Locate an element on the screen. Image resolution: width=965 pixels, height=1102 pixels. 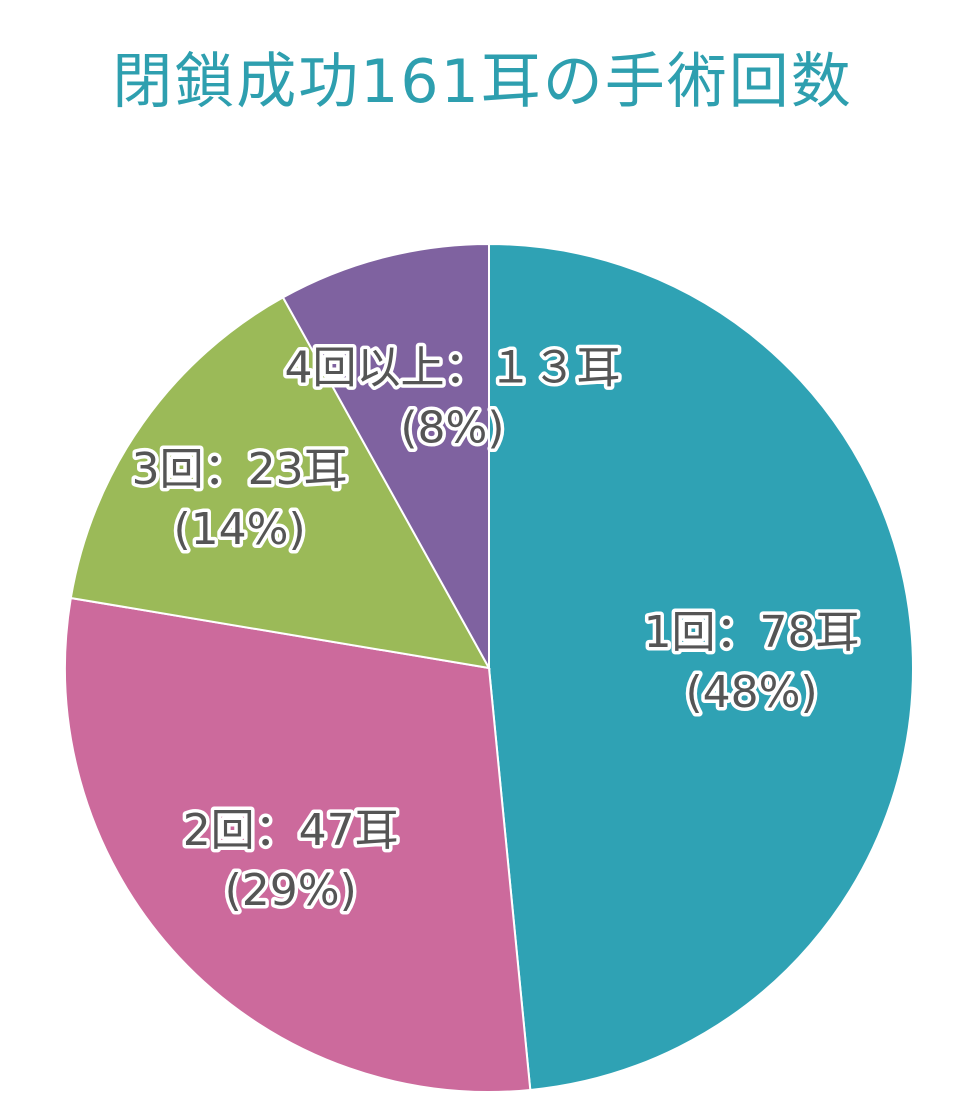
slice-label-1: 1回：78耳 is located at coordinates (752, 632).